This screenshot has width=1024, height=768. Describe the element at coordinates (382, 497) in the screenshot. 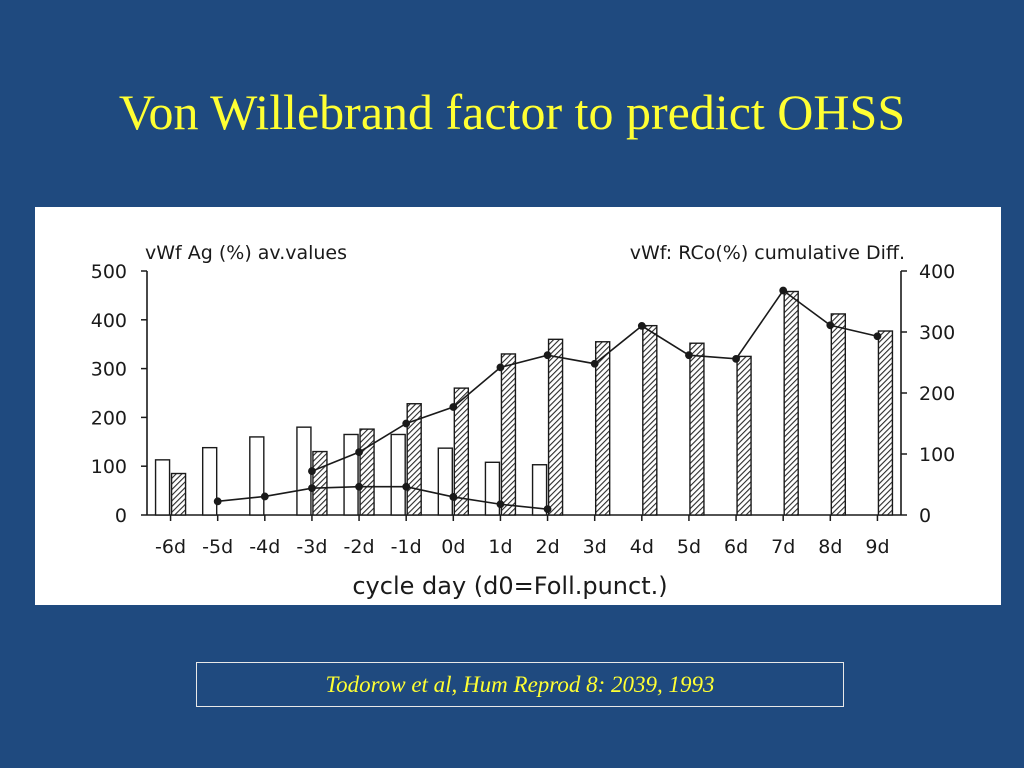

I see `line-lower` at that location.